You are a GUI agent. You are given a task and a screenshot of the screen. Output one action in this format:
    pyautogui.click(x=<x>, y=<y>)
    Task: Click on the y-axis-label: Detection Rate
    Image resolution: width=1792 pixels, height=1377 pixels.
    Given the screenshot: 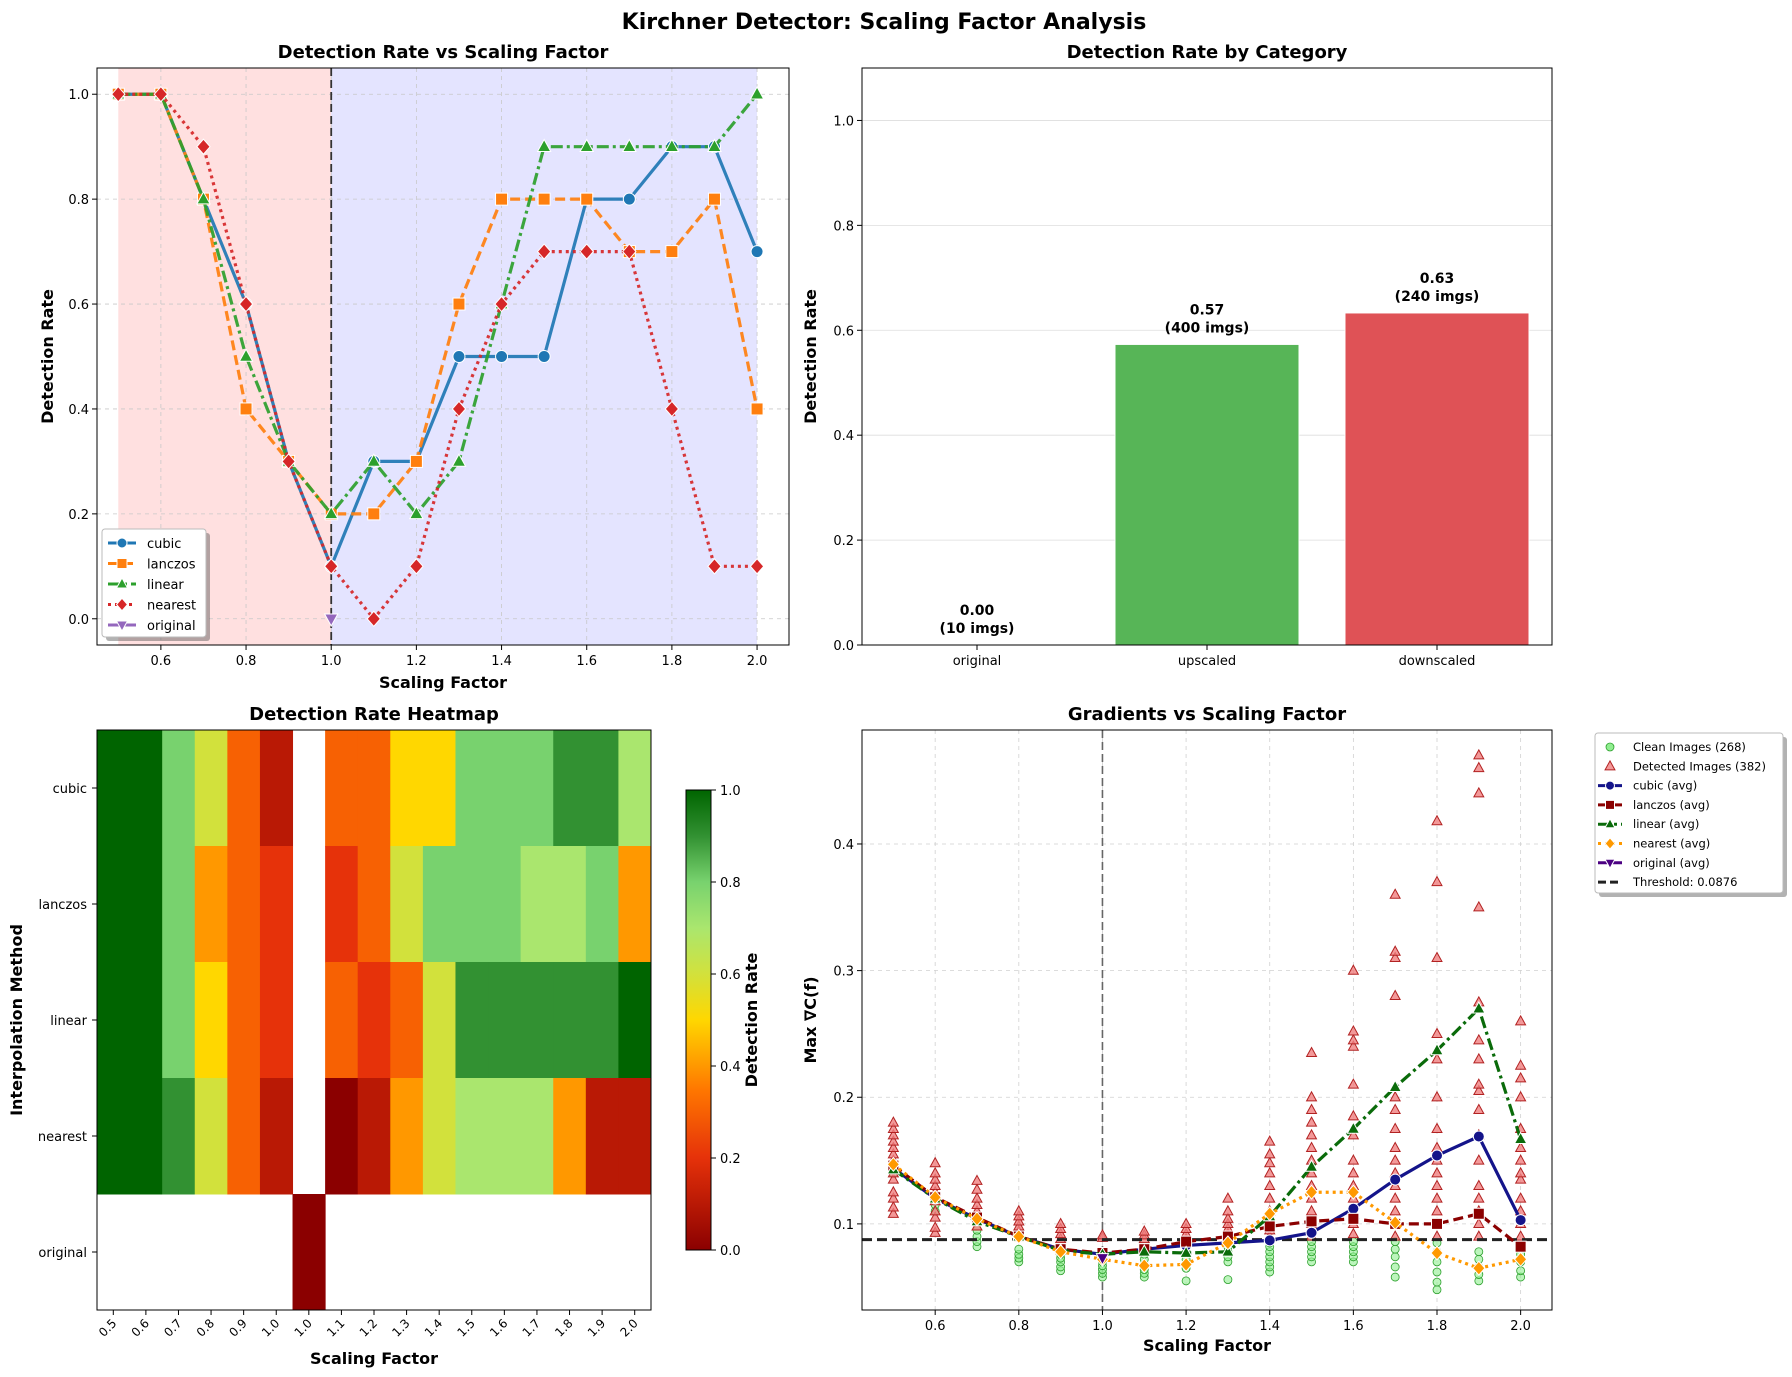 What is the action you would take?
    pyautogui.click(x=47, y=356)
    